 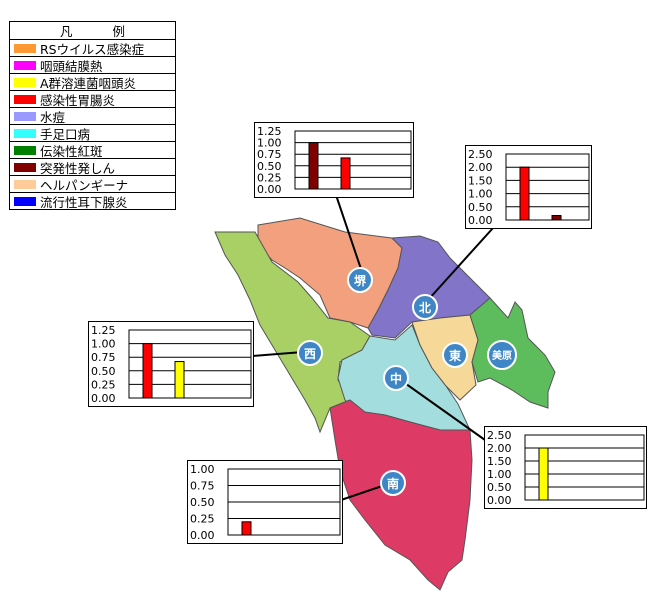 What do you see at coordinates (71, 151) in the screenshot?
I see `legend-label: 伝染性紅斑` at bounding box center [71, 151].